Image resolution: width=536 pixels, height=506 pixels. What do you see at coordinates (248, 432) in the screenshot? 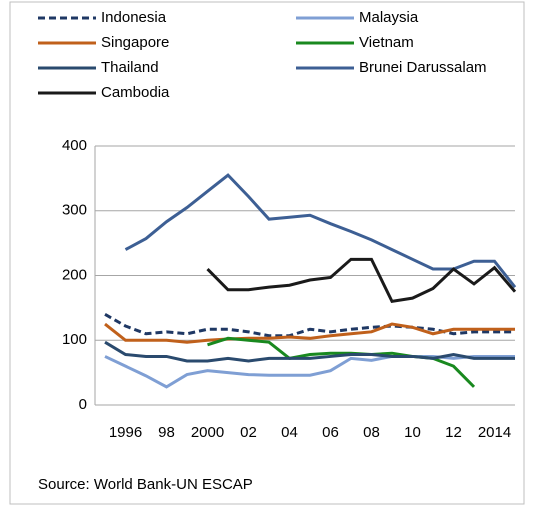
I see `x-tick-label: 02` at bounding box center [248, 432].